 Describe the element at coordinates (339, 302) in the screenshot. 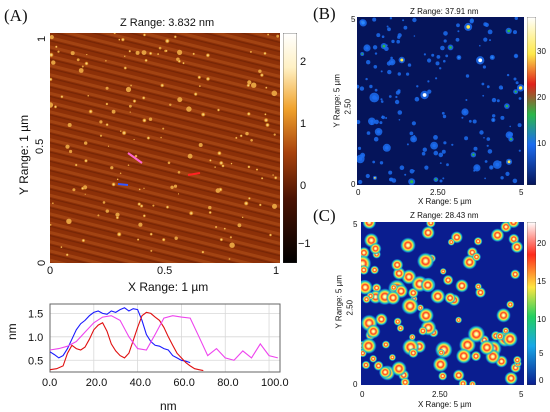

I see `panel-c-ylabel: Y Range: 5 µm` at that location.